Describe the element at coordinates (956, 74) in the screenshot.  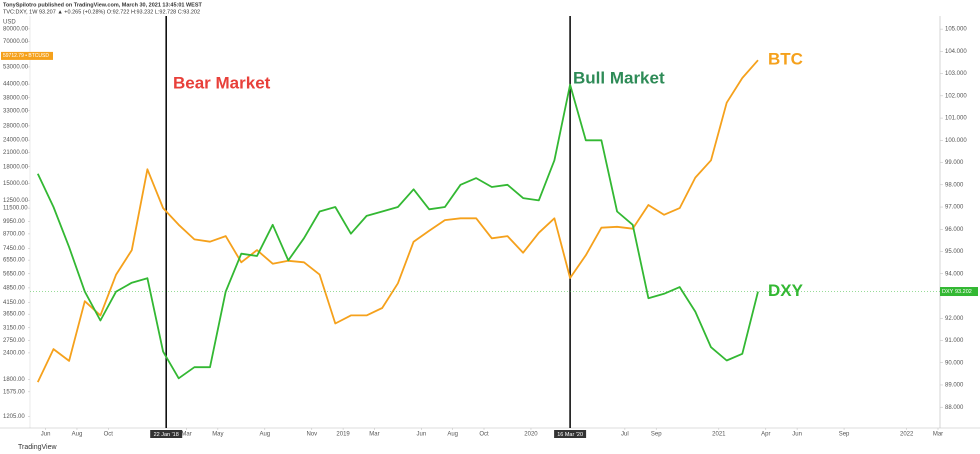
I see `y2-tick-label: 103.000` at that location.